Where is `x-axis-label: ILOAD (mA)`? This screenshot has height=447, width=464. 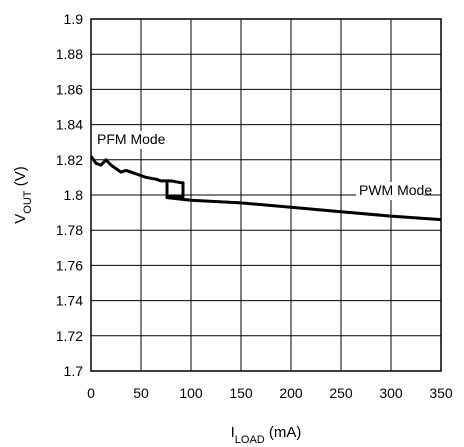 x-axis-label: ILOAD (mA) is located at coordinates (266, 435).